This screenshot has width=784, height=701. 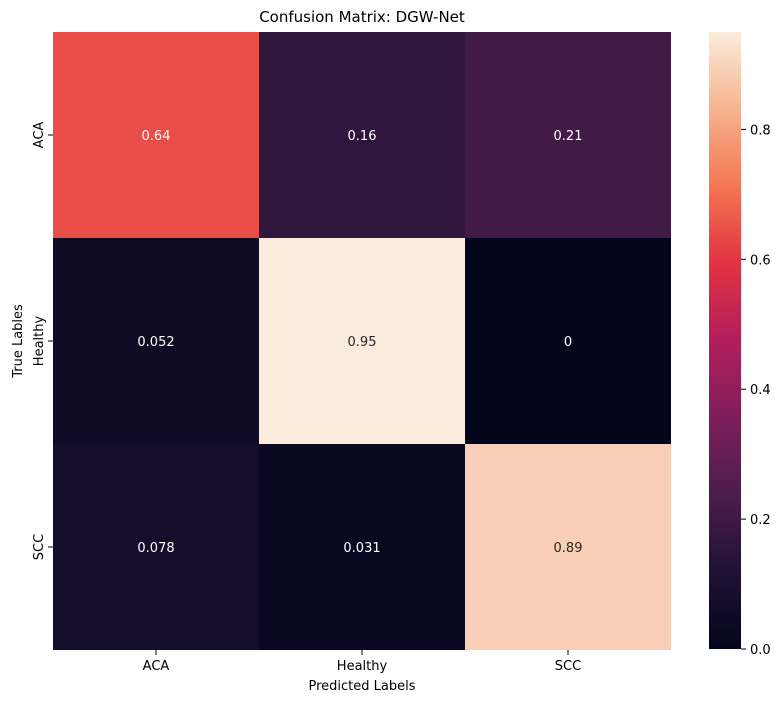 I want to click on colorbar-tick-label: 0.6, so click(x=760, y=260).